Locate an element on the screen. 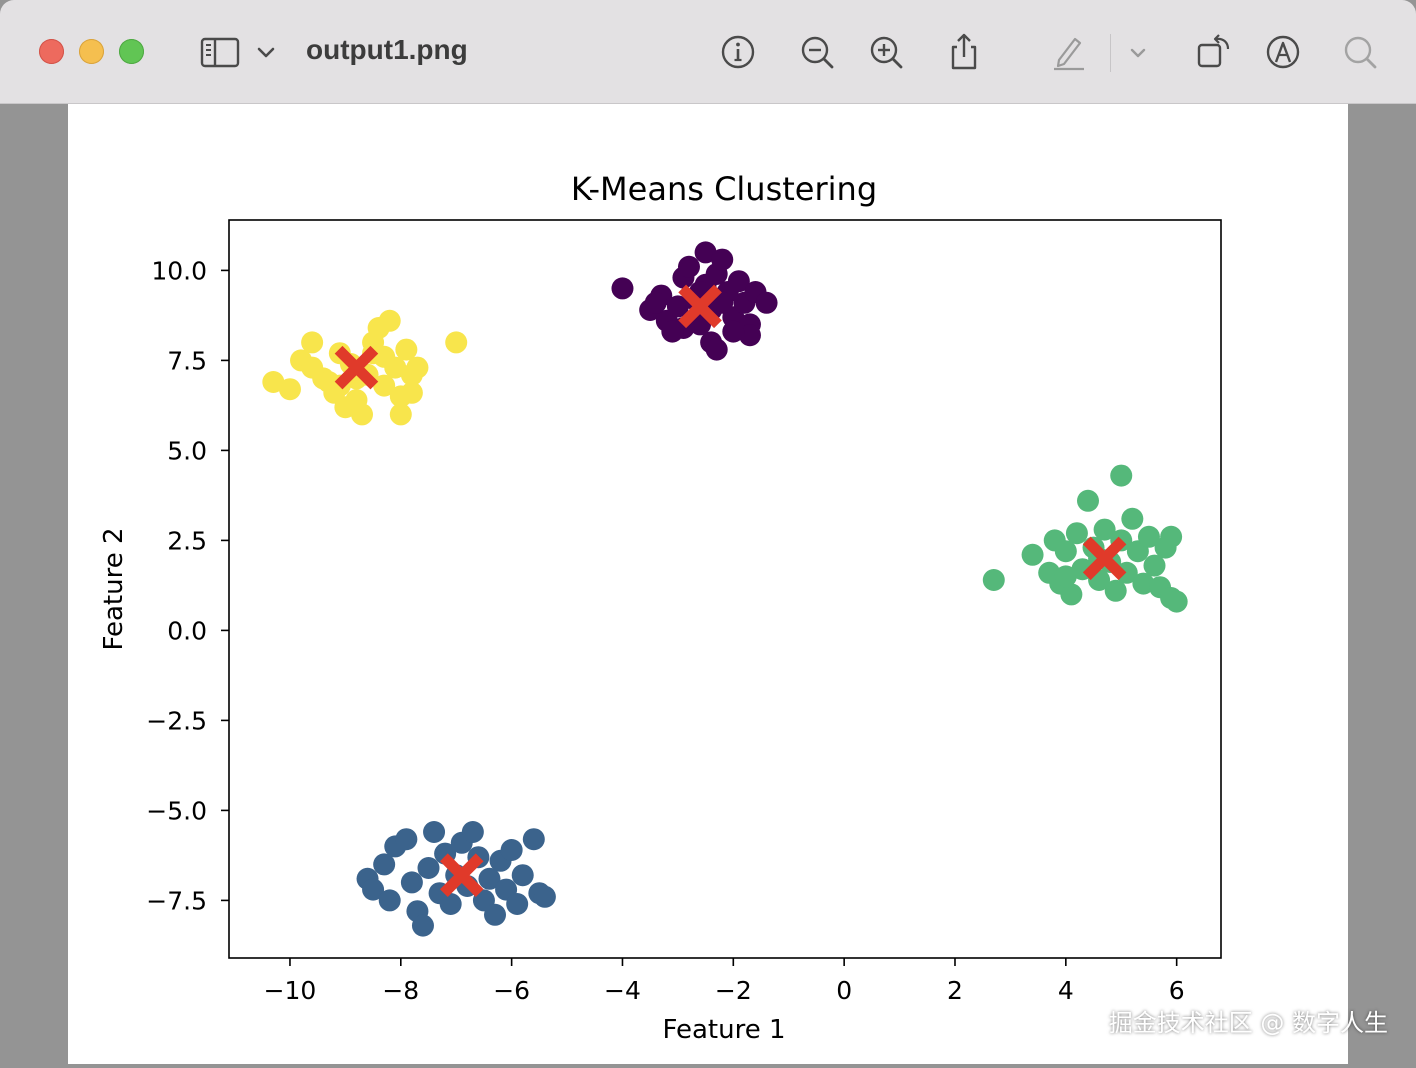  zoom-out-icon is located at coordinates (817, 52).